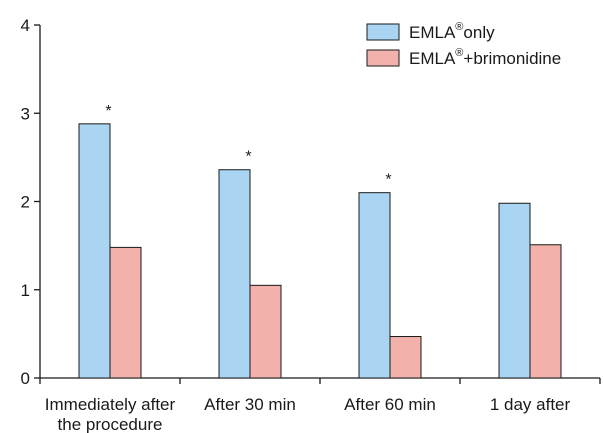 This screenshot has height=433, width=604. Describe the element at coordinates (320, 380) in the screenshot. I see `x-axis` at that location.